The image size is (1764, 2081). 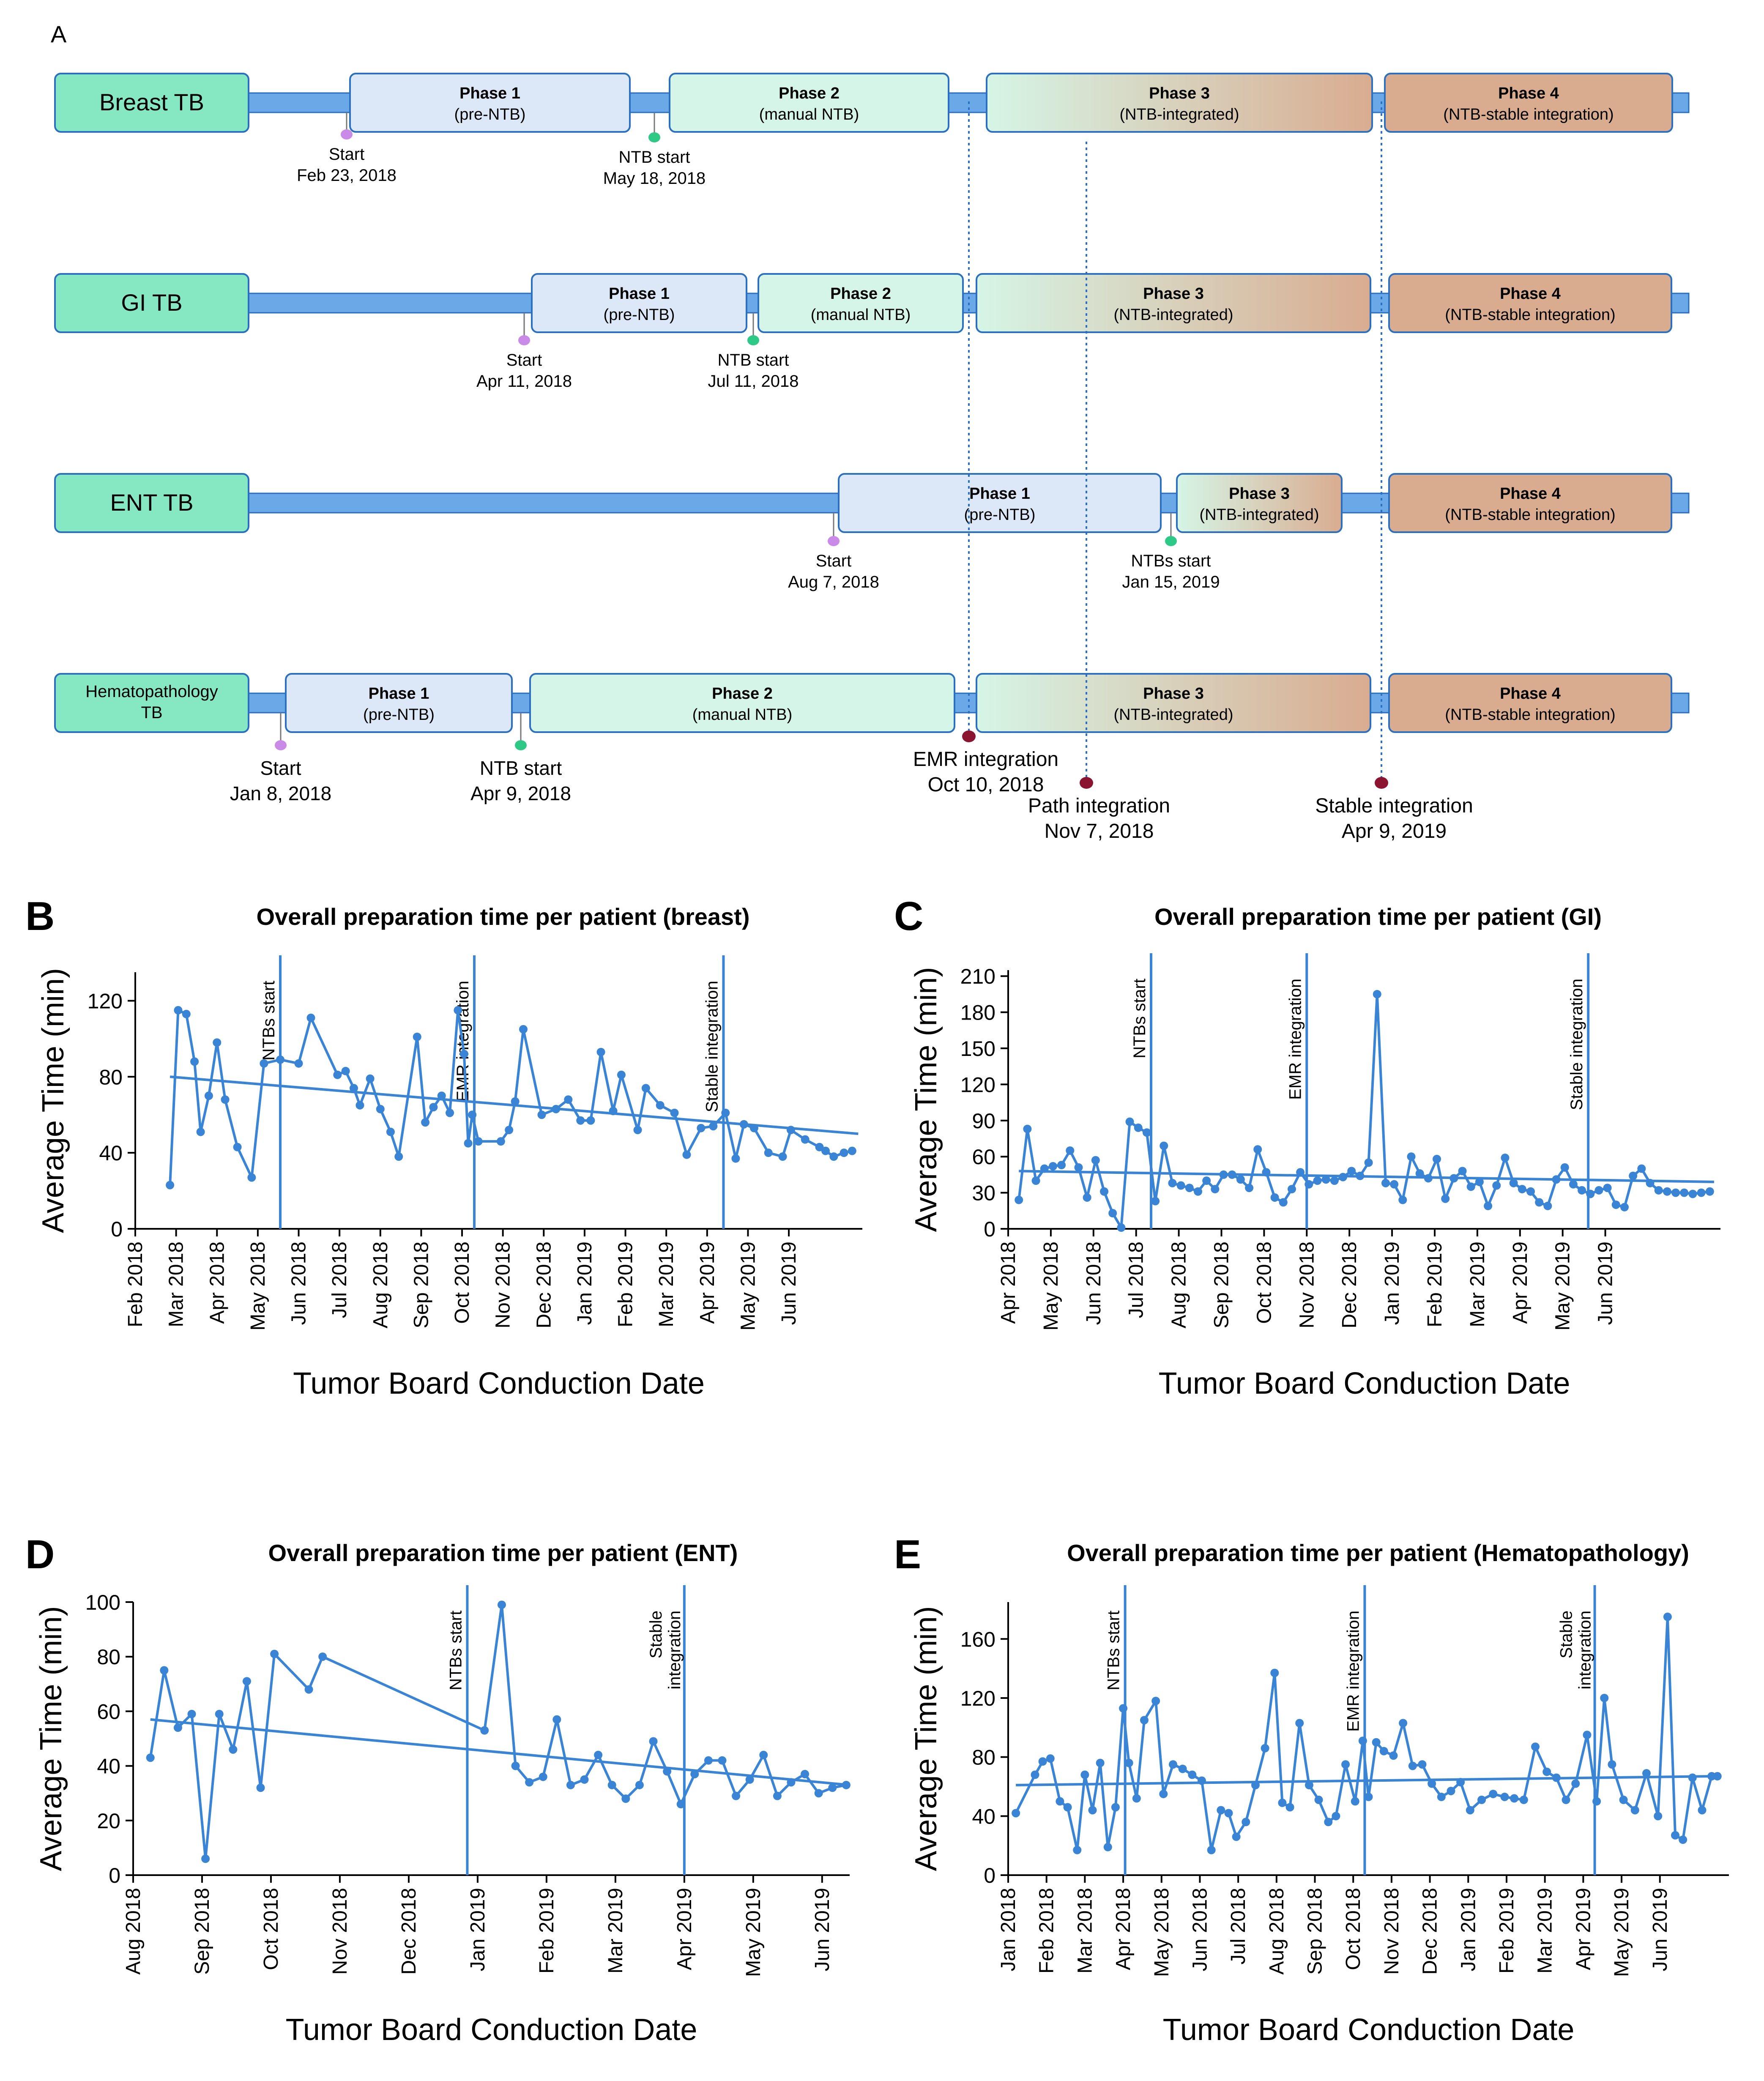 What do you see at coordinates (1576, 1044) in the screenshot?
I see `event-vline-label: Stable integration` at bounding box center [1576, 1044].